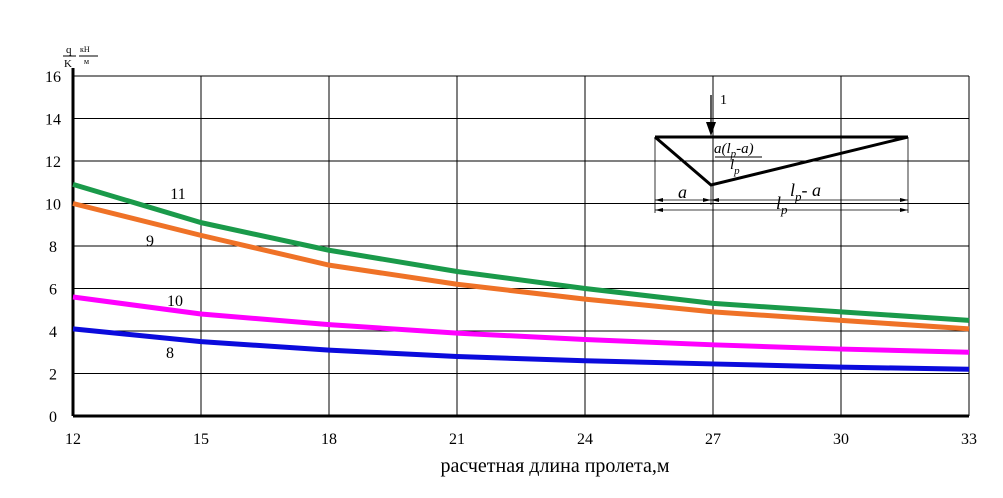  Describe the element at coordinates (554, 466) in the screenshot. I see `x-axis-title: расчетная длина пролета,м` at that location.